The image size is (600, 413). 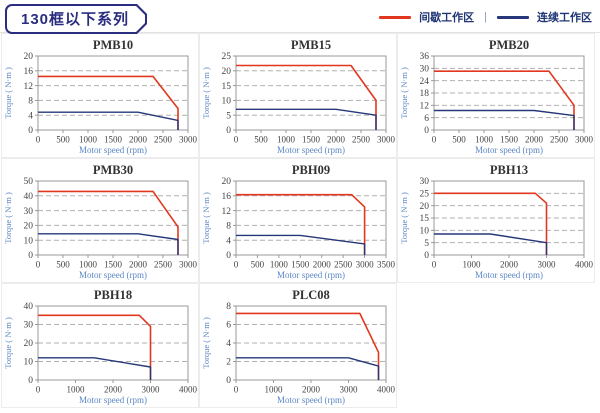 I want to click on svg-text: PBH13, so click(x=509, y=170).